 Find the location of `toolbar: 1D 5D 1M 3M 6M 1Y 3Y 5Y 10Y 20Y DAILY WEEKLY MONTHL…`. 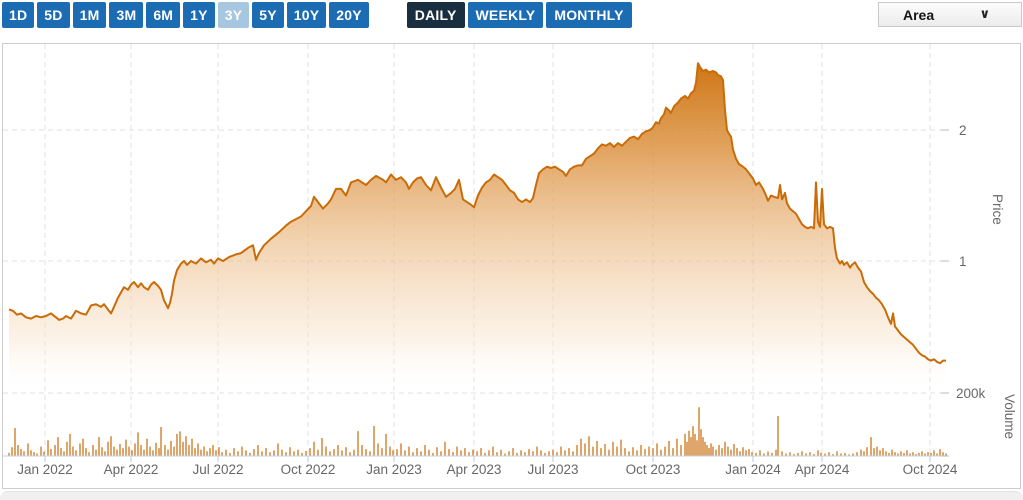

toolbar: 1D 5D 1M 3M 6M 1Y 3Y 5Y 10Y 20Y DAILY WEEKLY MONTHL… is located at coordinates (318, 15).